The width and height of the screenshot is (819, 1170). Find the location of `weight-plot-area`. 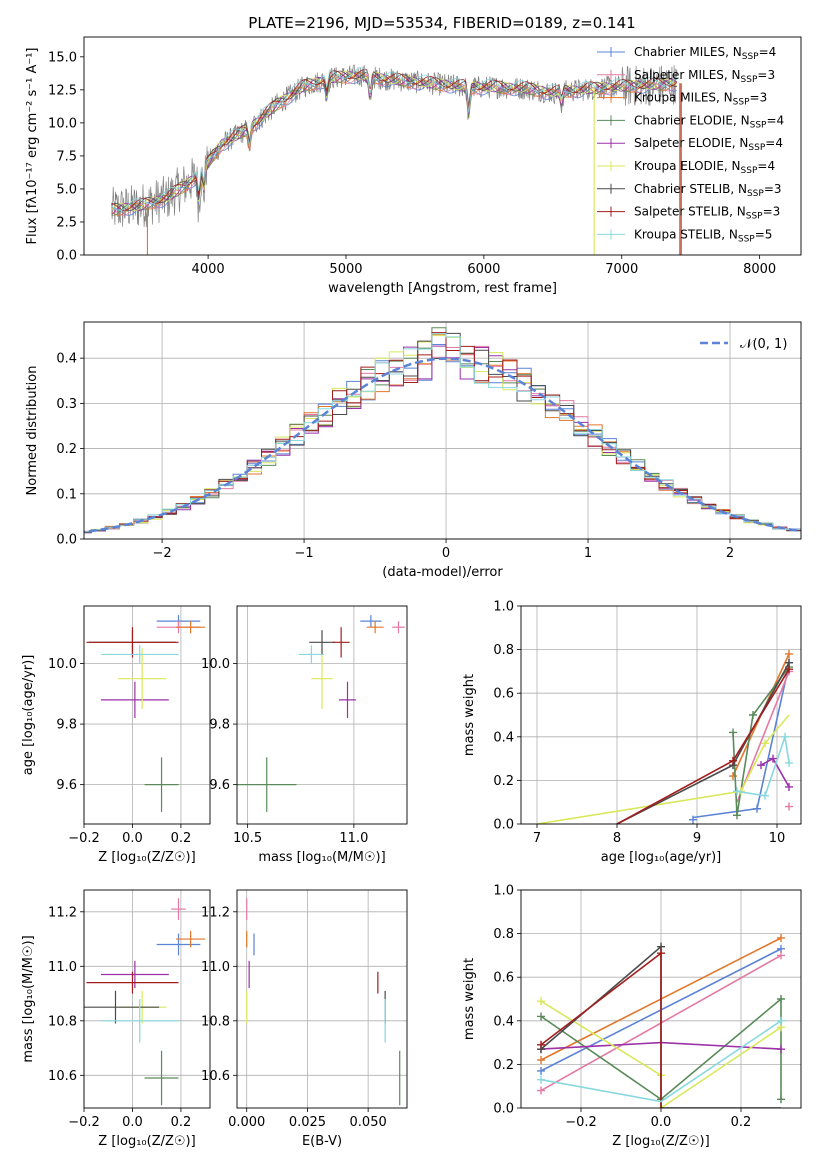

weight-plot-area is located at coordinates (661, 1020).